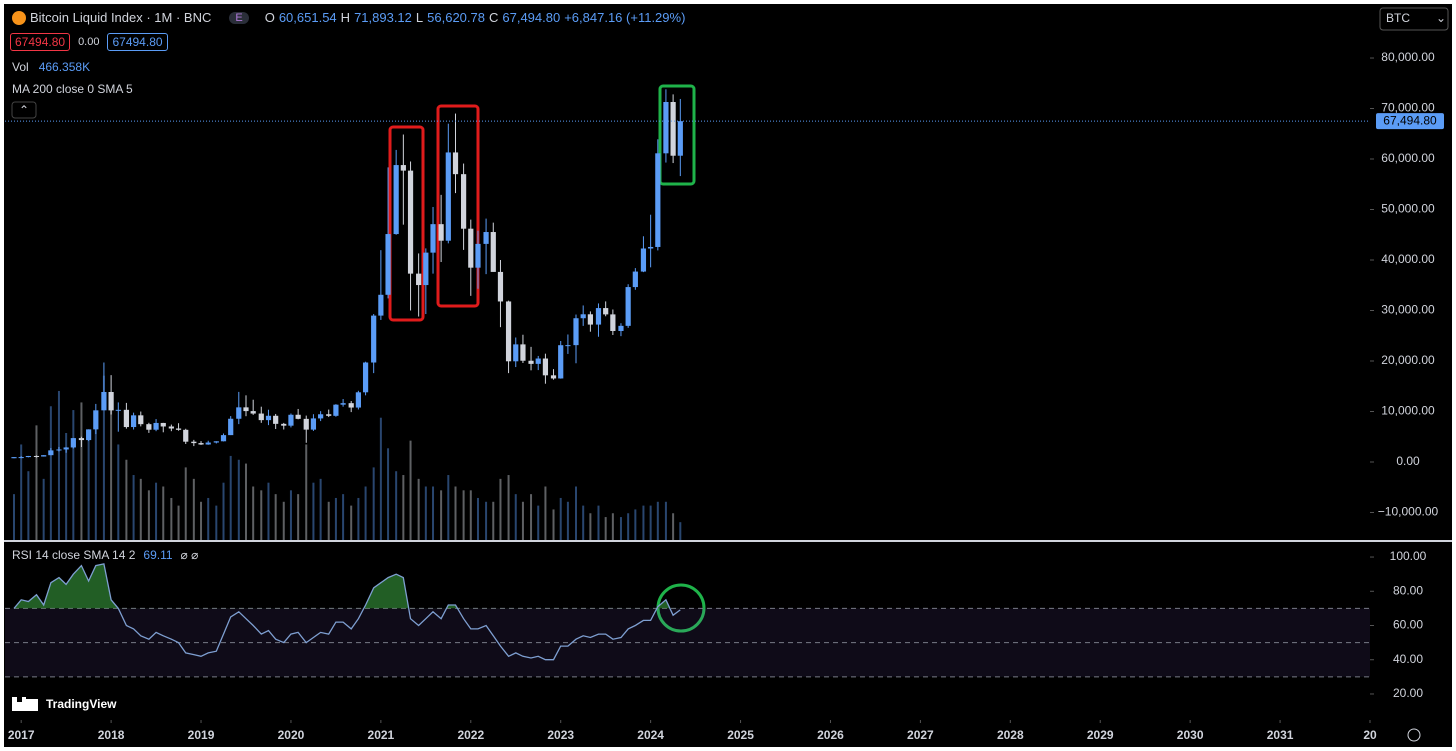  Describe the element at coordinates (51, 67) in the screenshot. I see `volume-legend: Vol 466.358K` at that location.